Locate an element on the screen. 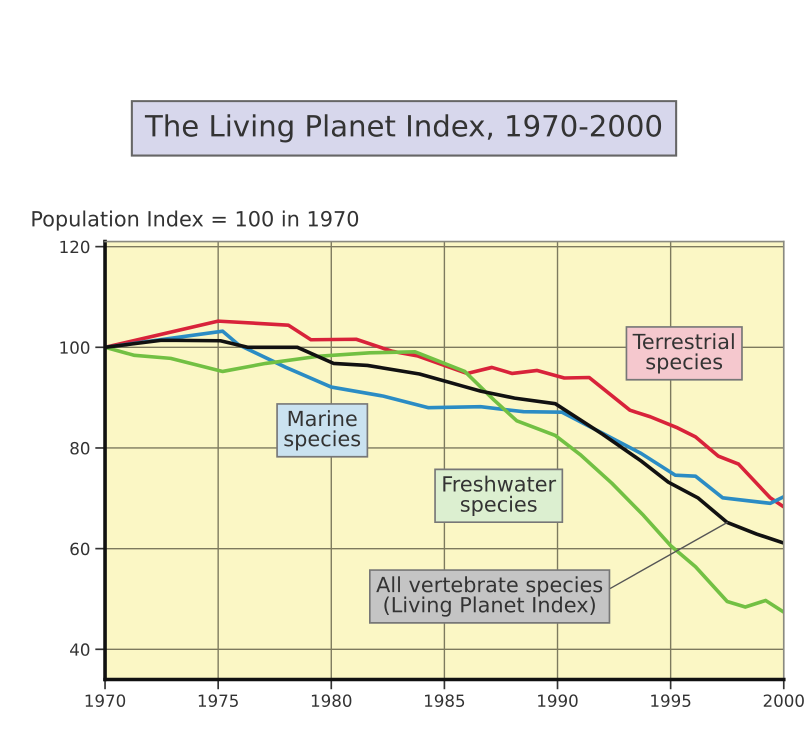  y-tick-label: 40 is located at coordinates (80, 649).